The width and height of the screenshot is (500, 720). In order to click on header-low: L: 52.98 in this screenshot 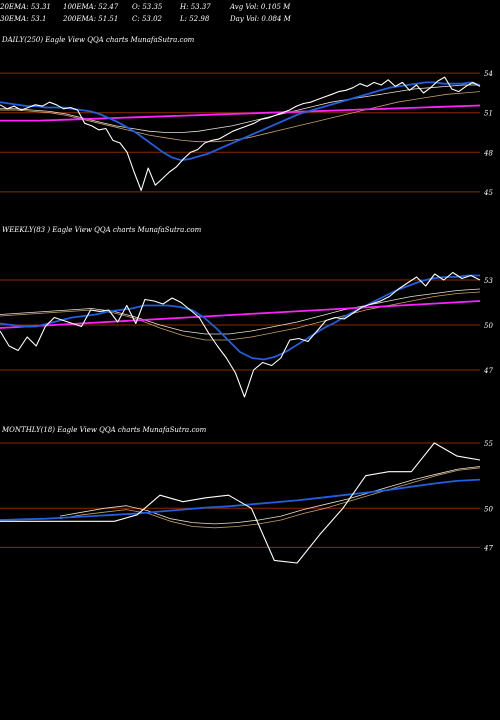, I will do `click(195, 19)`.